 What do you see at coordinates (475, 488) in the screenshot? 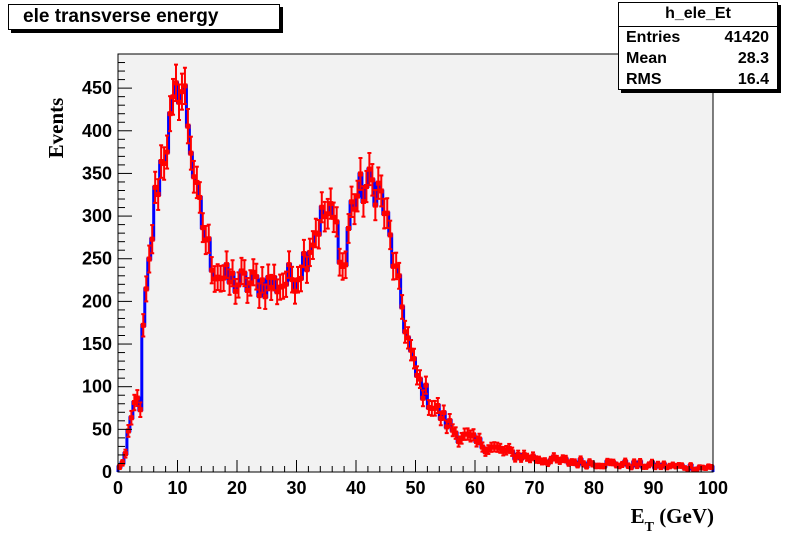
I see `x-tick-label: 60` at bounding box center [475, 488].